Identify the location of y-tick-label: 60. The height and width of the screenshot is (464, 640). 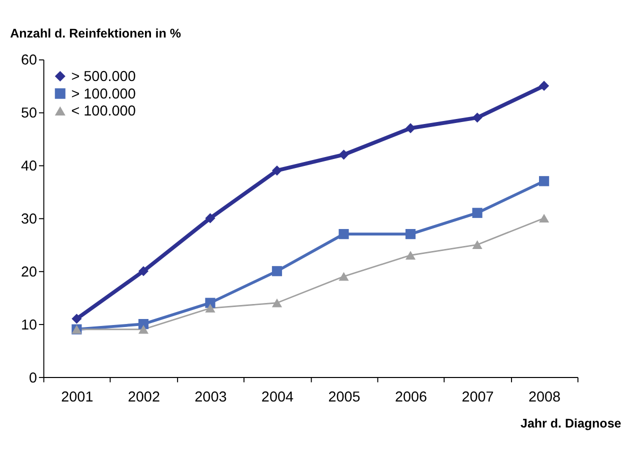
(29, 60).